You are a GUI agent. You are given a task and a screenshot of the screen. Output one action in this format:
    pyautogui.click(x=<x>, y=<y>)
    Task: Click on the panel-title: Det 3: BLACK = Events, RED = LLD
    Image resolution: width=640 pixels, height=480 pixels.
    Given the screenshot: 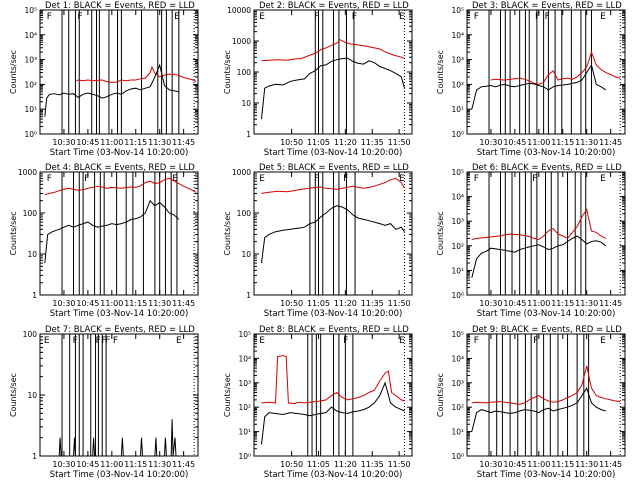 What is the action you would take?
    pyautogui.click(x=547, y=6)
    